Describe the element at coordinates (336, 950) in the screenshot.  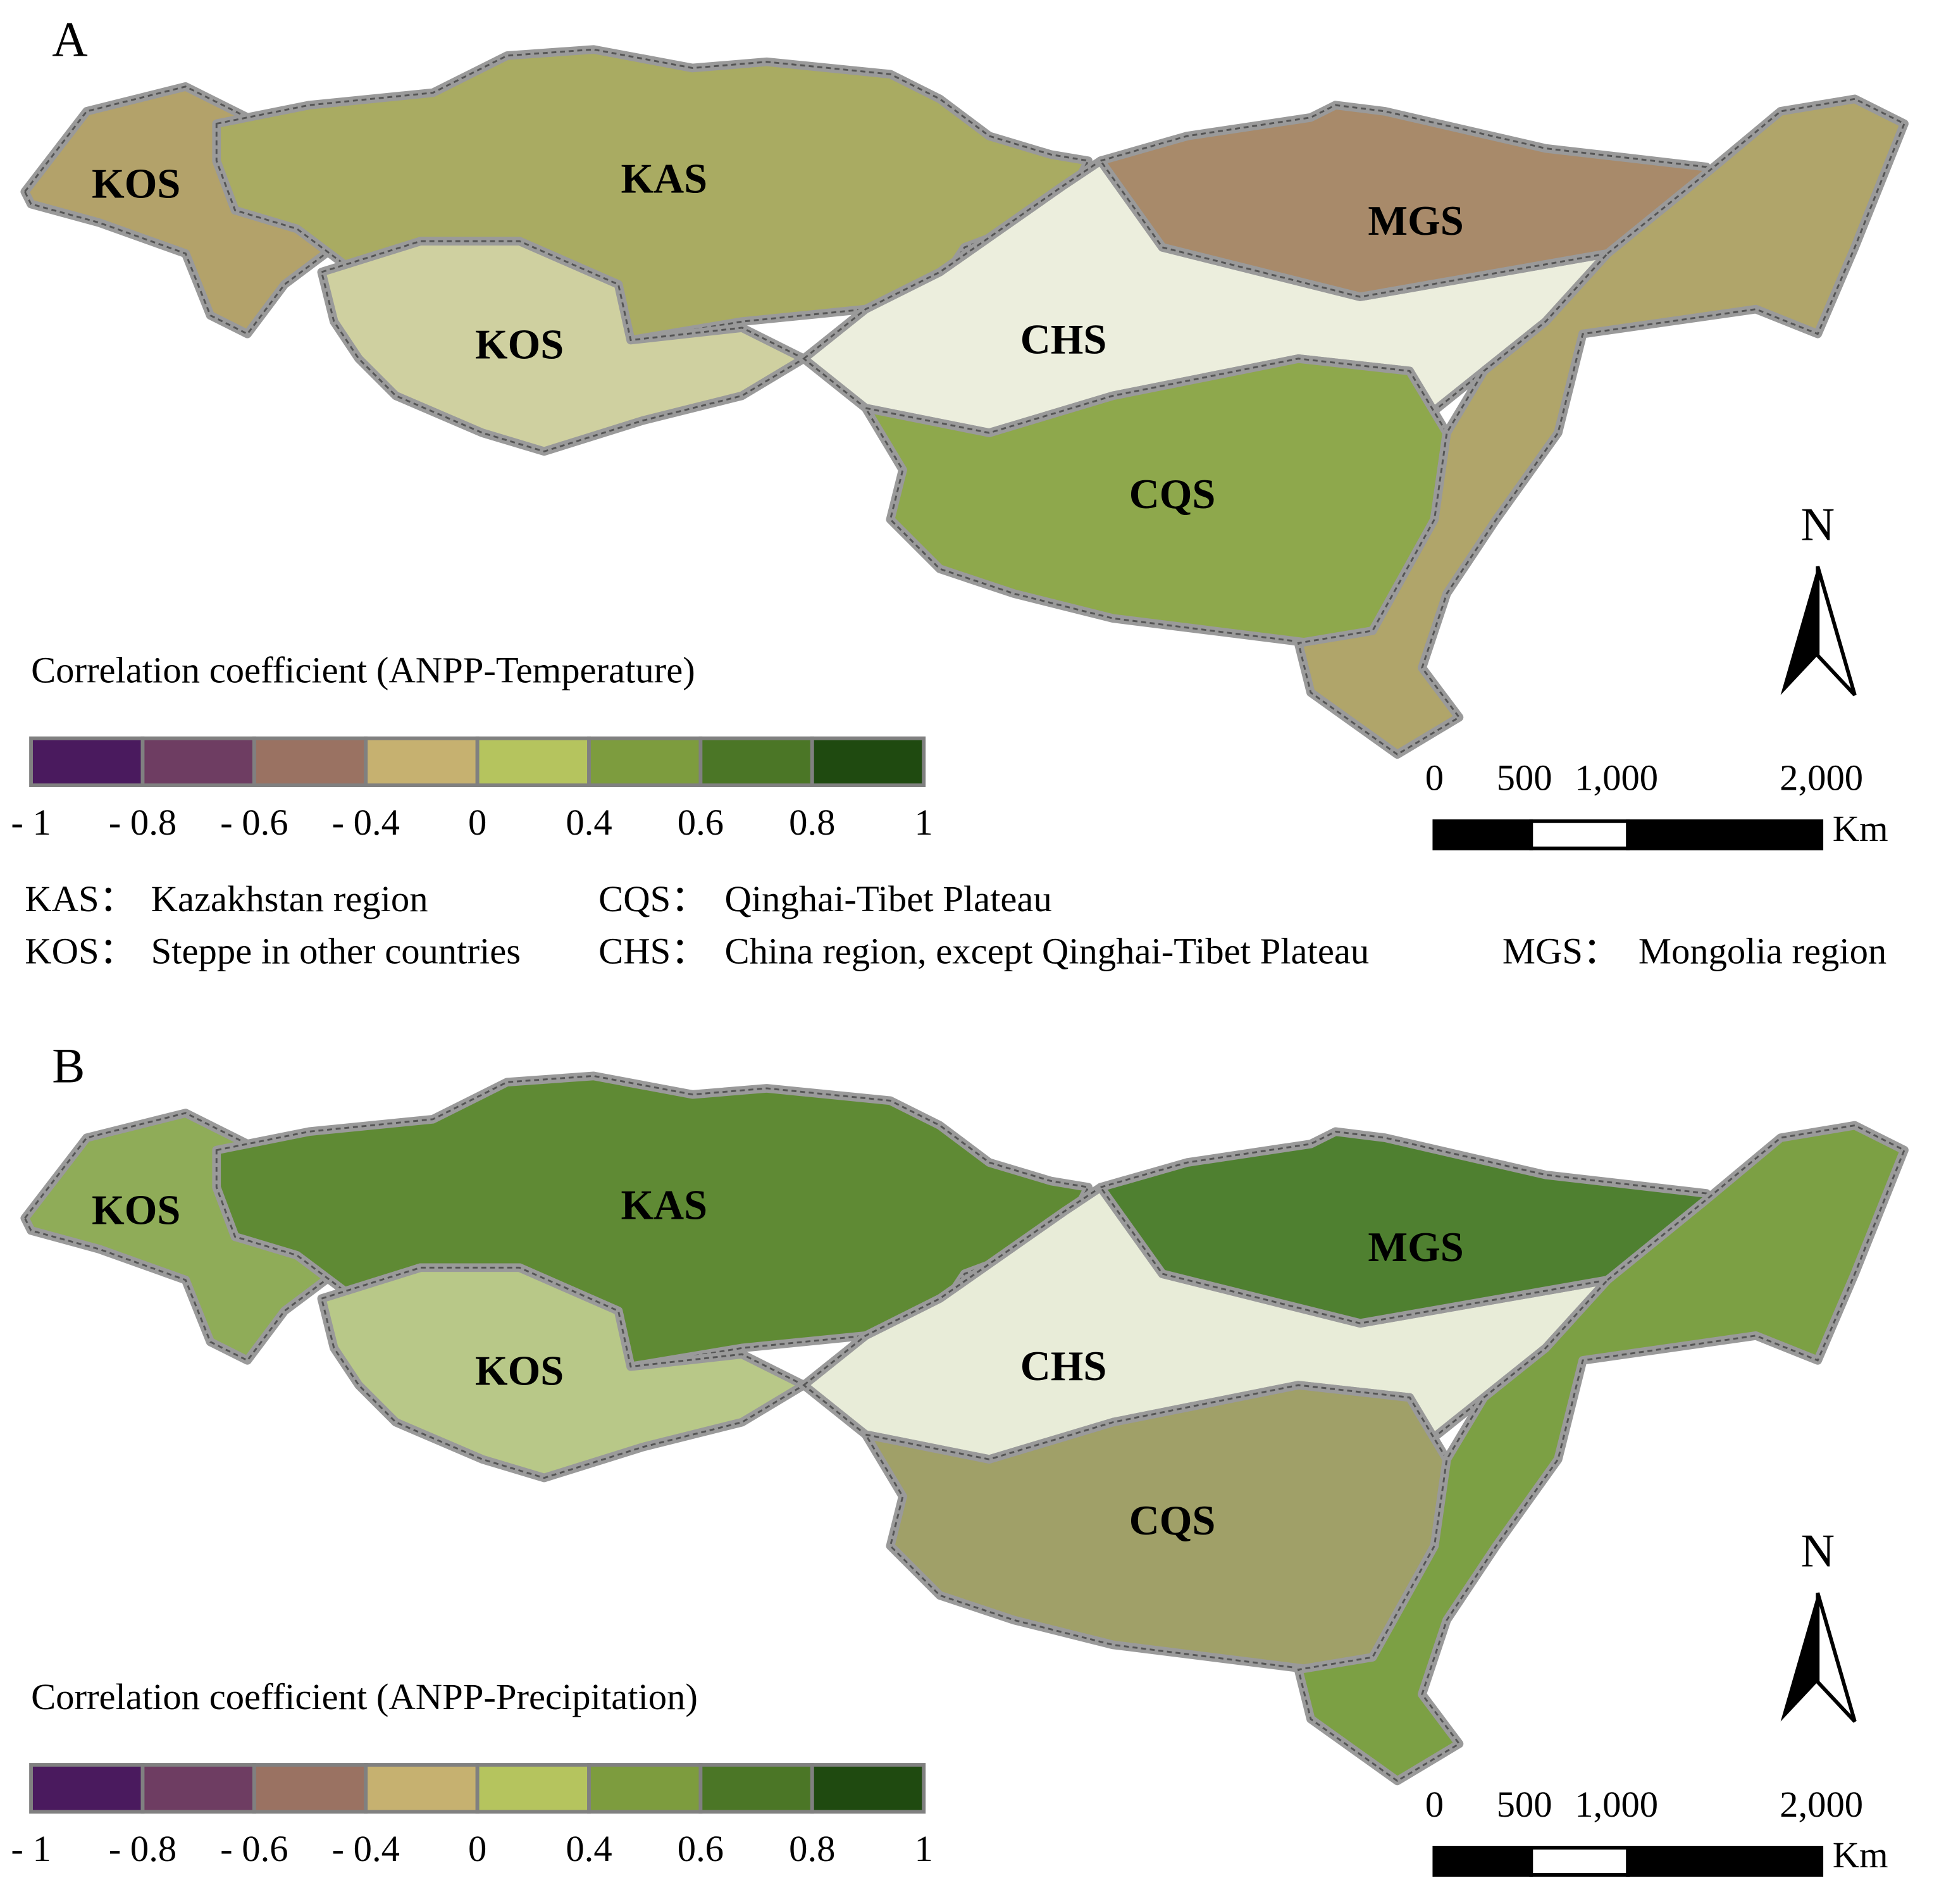
I see `key-text: Steppe in other countries` at that location.